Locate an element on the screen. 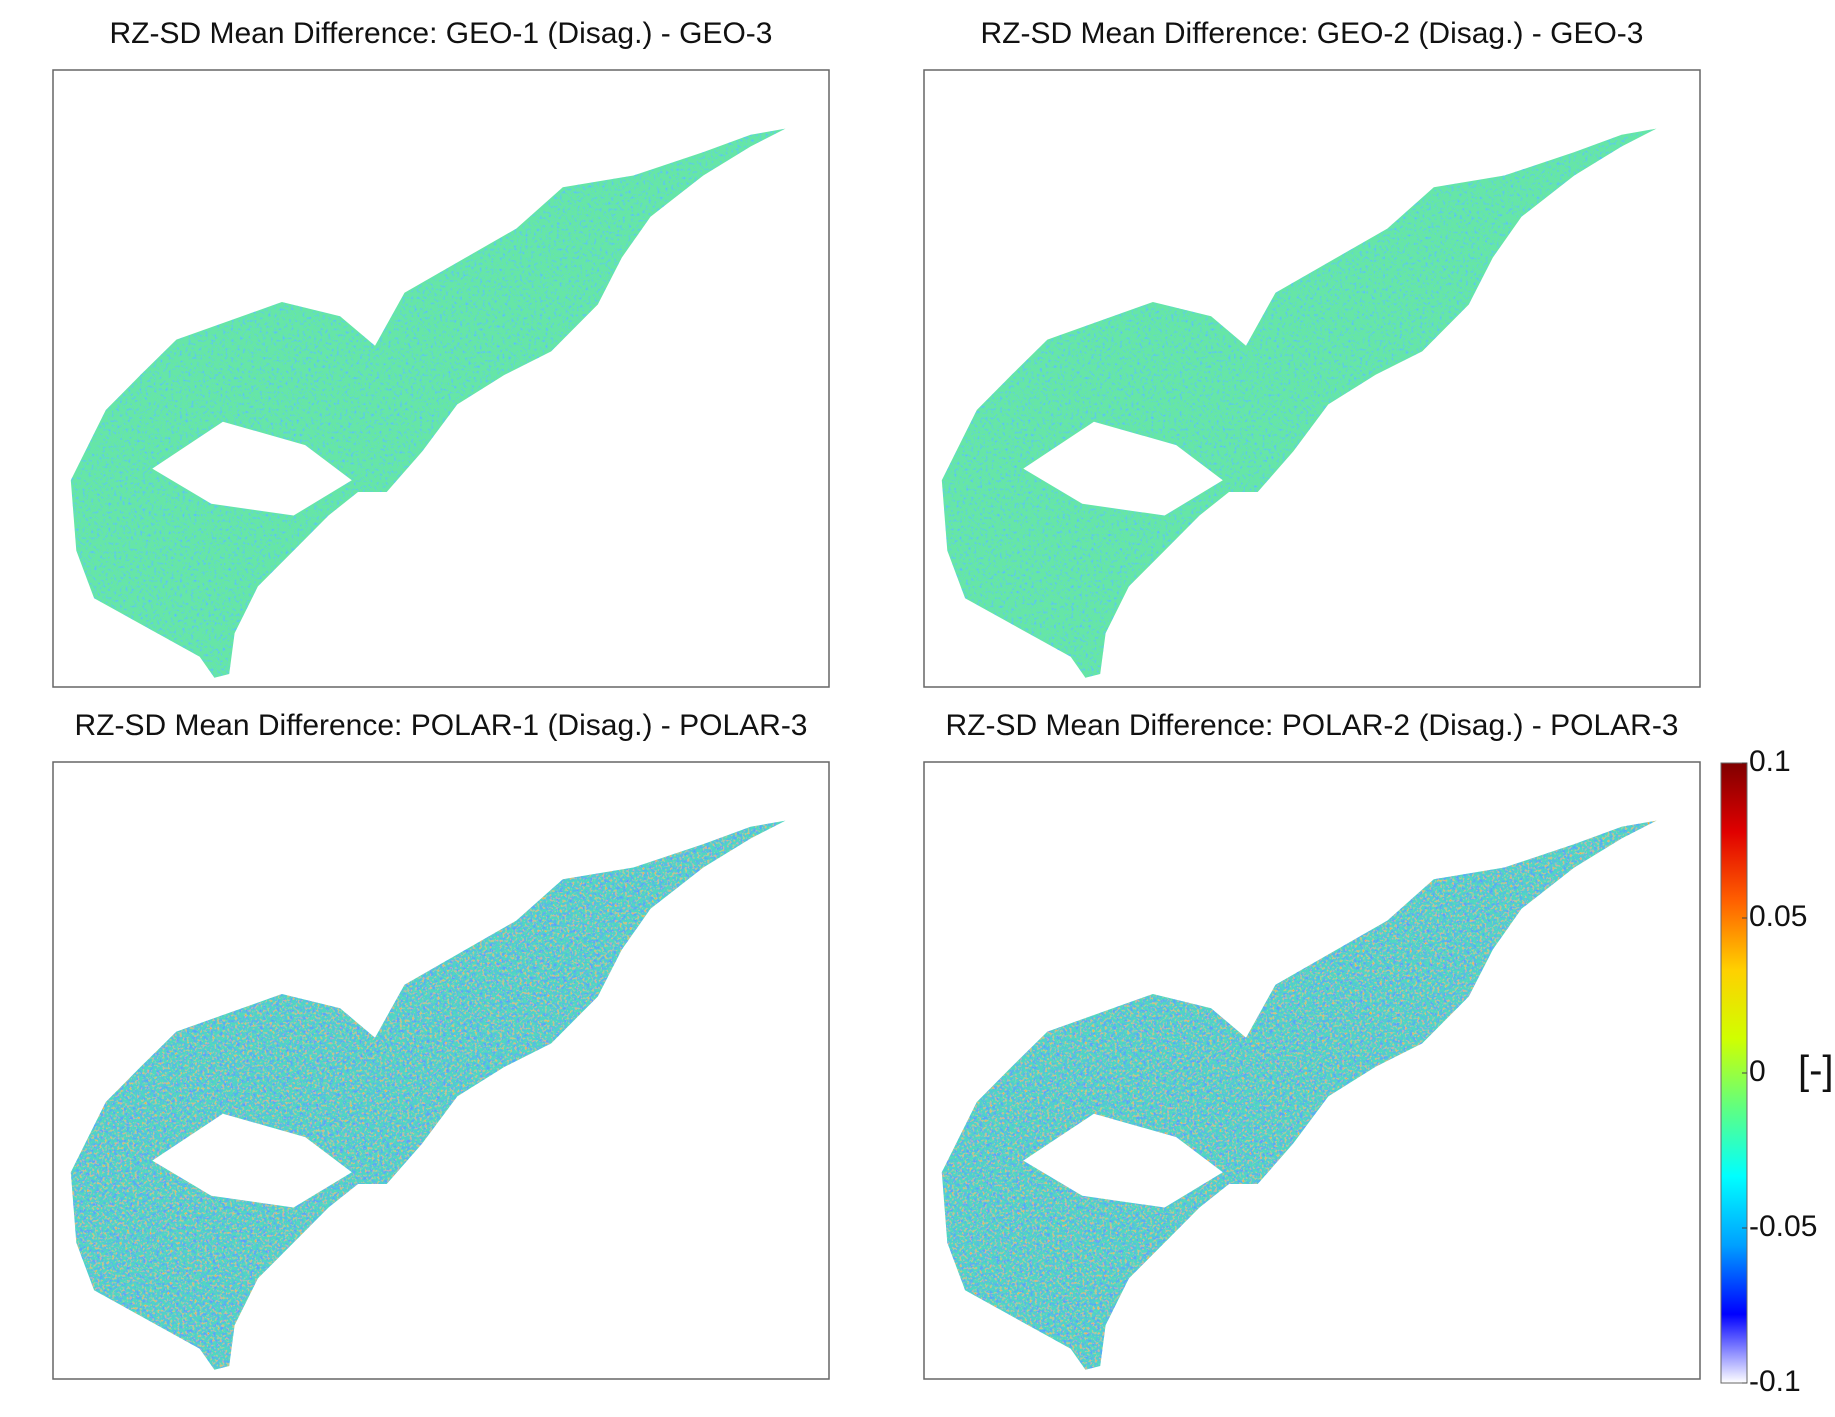  colorbar-tick-label: -0.1 is located at coordinates (1775, 1381).